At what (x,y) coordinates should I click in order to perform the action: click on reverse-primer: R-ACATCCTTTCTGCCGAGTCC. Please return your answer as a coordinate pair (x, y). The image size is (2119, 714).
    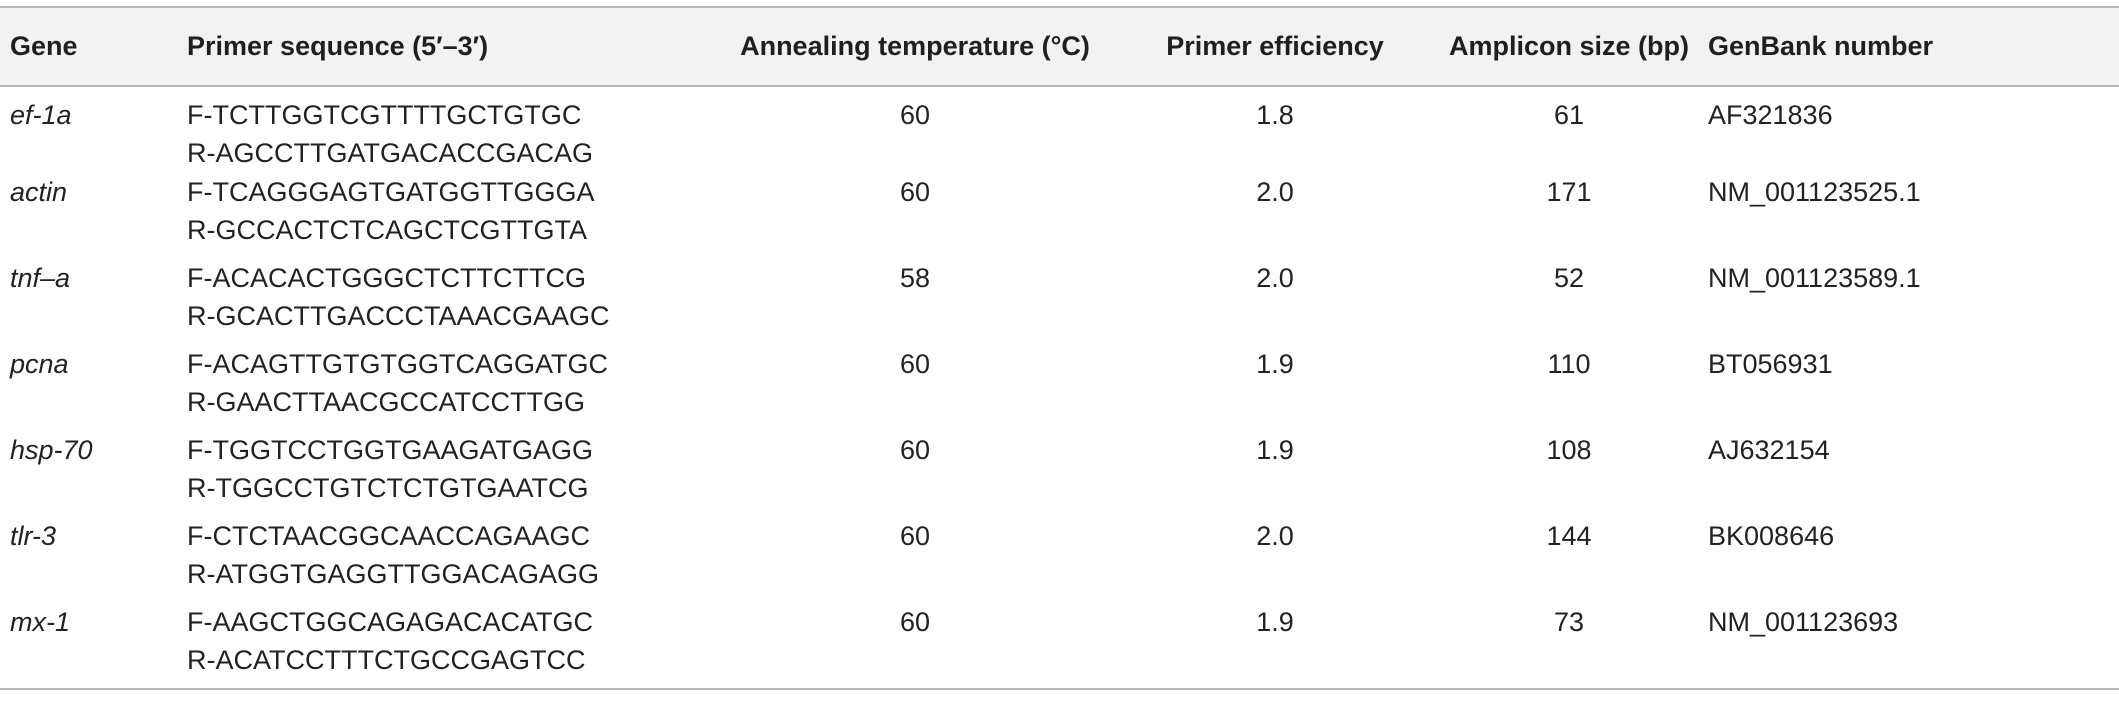
    Looking at the image, I should click on (386, 660).